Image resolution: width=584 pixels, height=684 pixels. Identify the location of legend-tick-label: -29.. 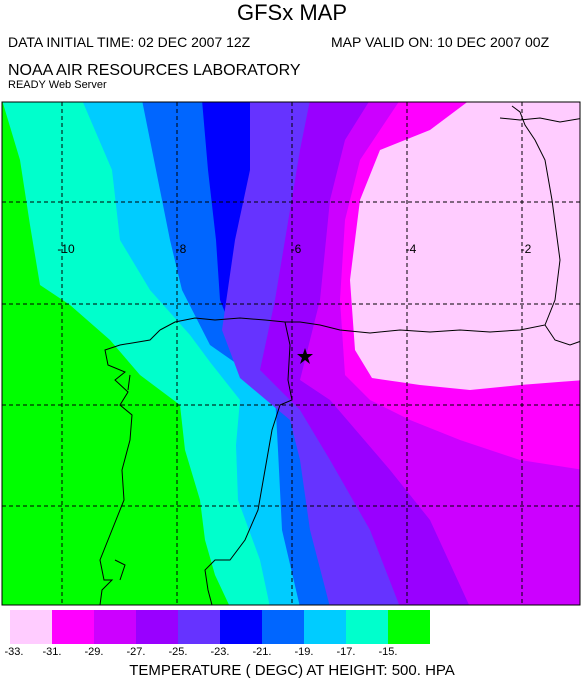
(94, 652).